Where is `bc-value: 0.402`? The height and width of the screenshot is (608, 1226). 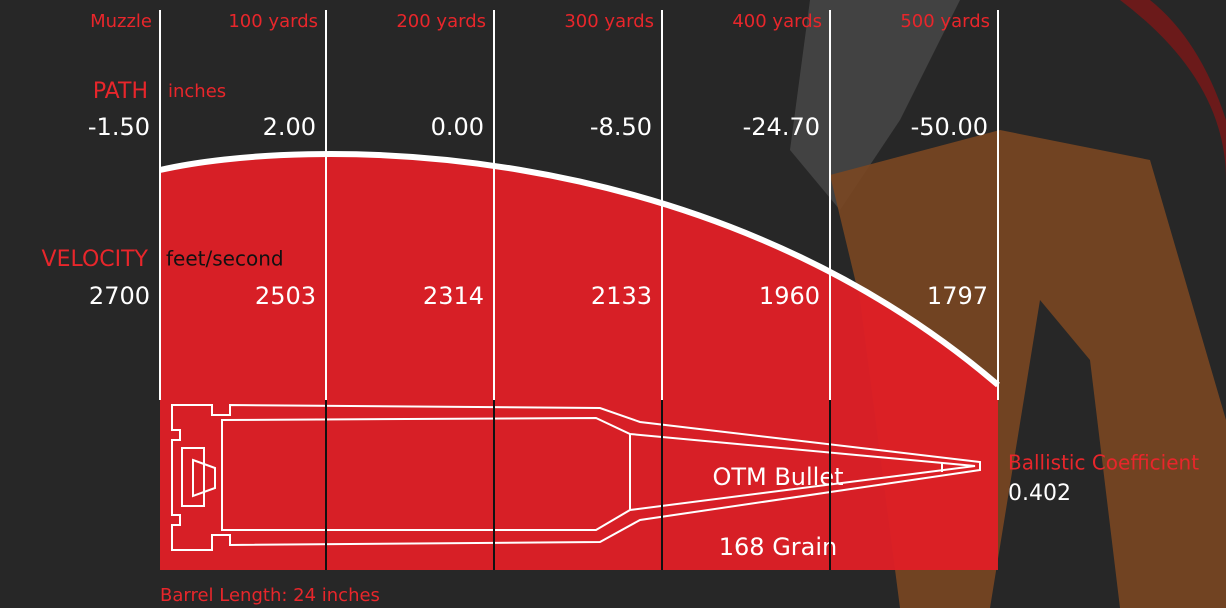 bc-value: 0.402 is located at coordinates (1039, 493).